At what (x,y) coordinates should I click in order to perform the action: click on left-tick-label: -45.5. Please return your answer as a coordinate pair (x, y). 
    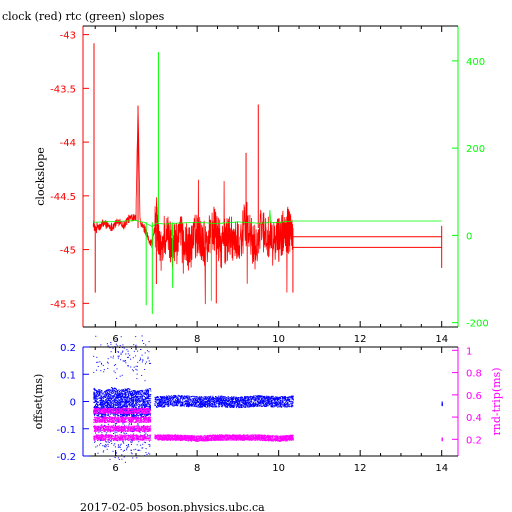
    Looking at the image, I should click on (63, 304).